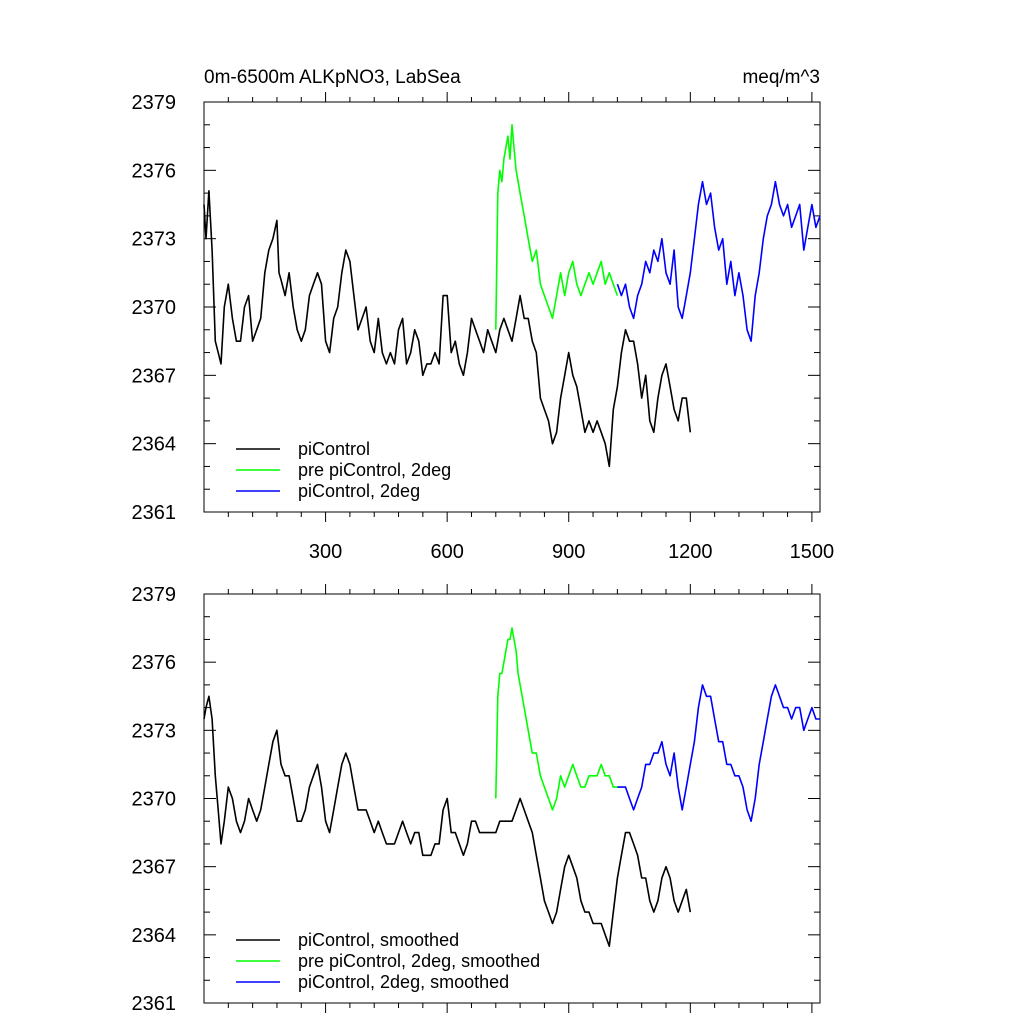 This screenshot has width=1024, height=1024. I want to click on chart-bottom-ytick-label: 2373, so click(154, 731).